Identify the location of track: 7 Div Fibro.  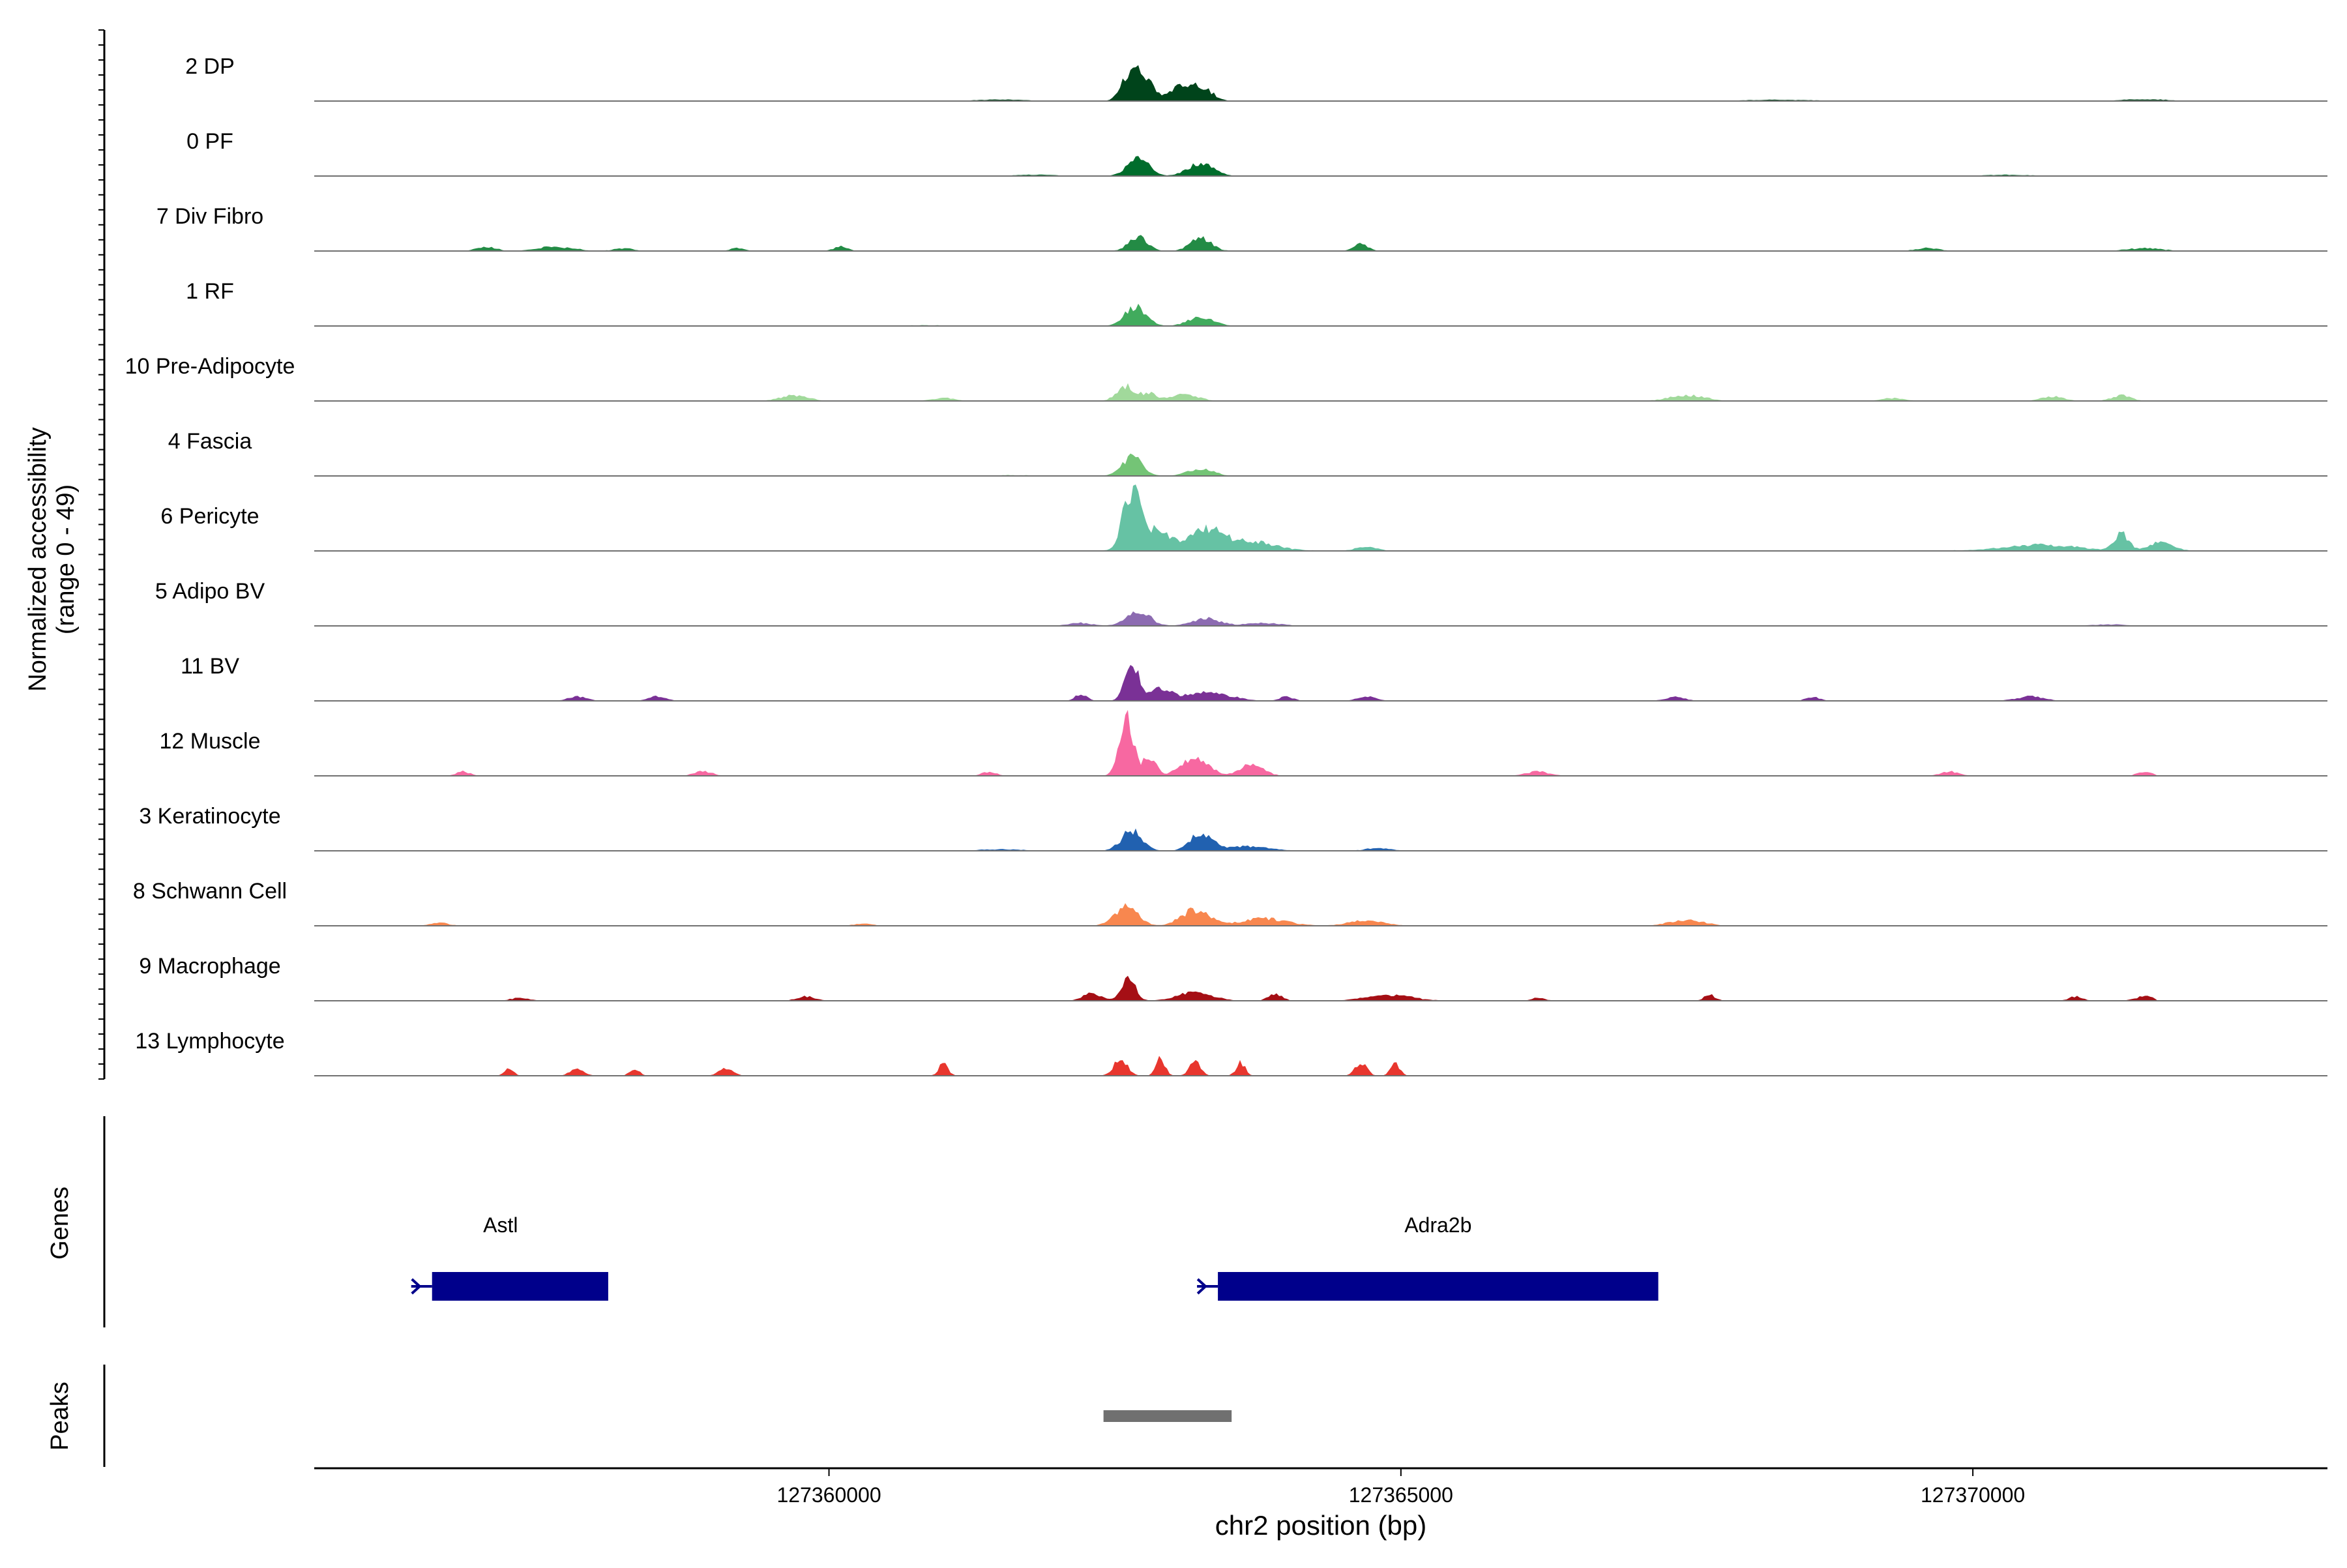
(1241, 228).